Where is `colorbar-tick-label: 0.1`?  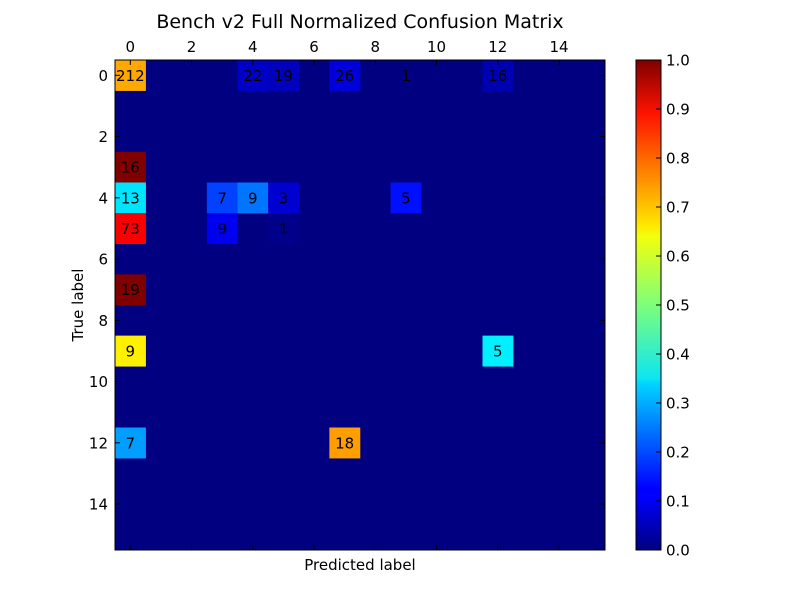
colorbar-tick-label: 0.1 is located at coordinates (678, 502).